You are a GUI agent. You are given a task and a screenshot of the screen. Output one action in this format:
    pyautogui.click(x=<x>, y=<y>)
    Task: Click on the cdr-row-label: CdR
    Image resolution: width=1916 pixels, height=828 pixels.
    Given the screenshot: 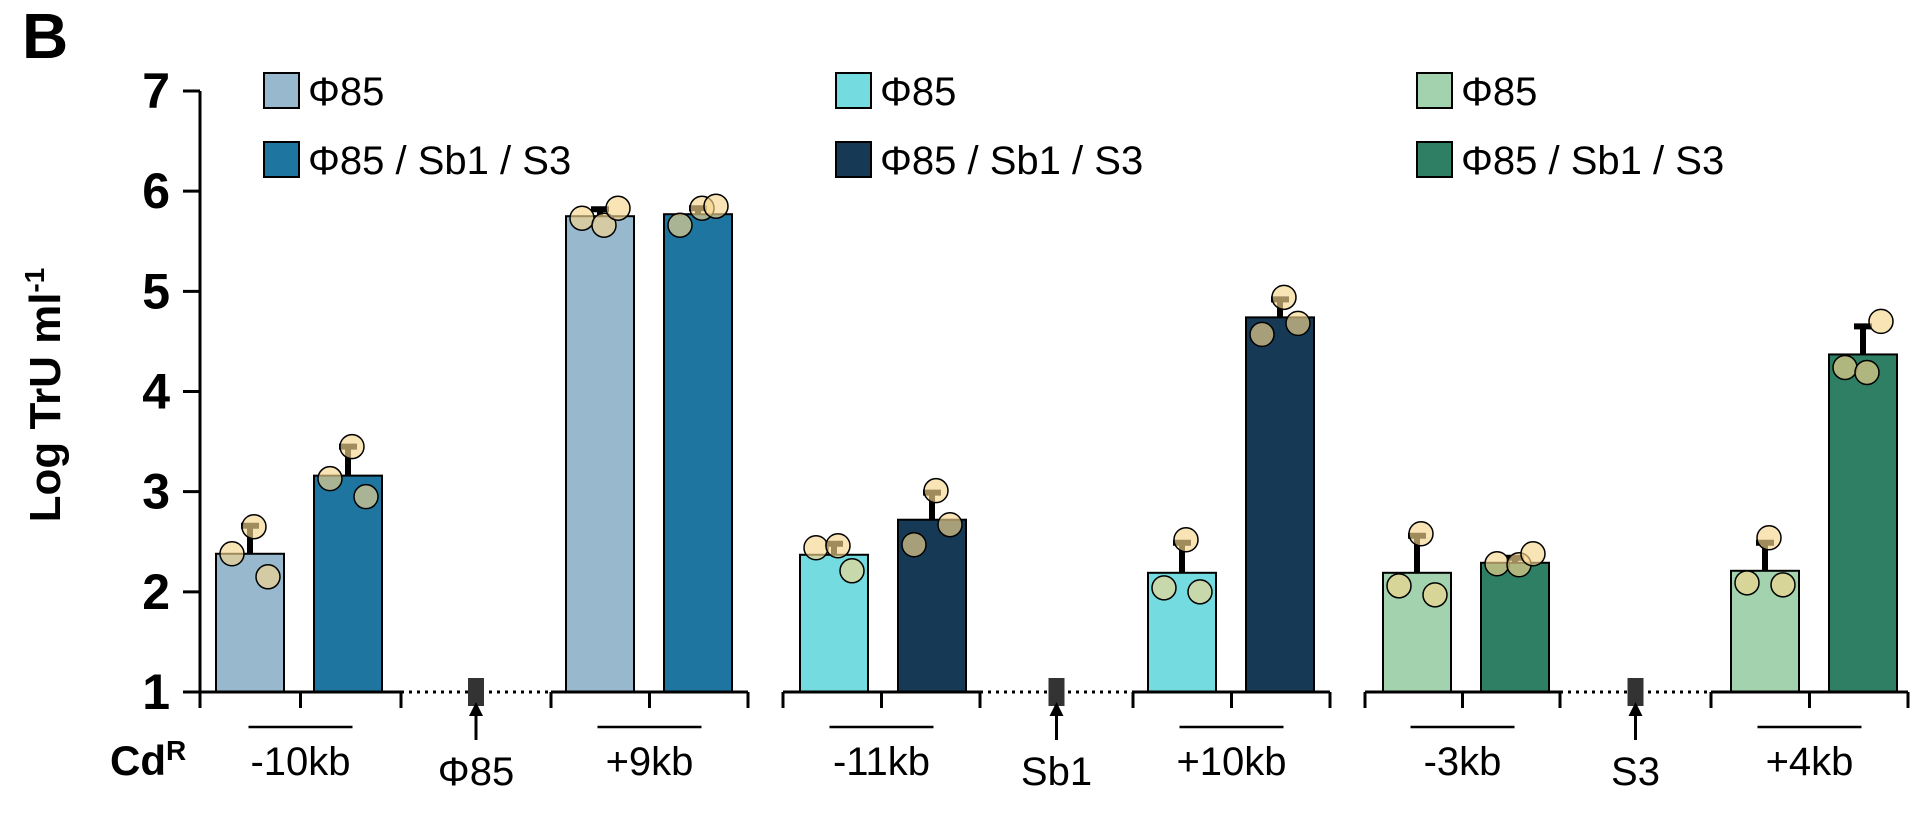 What is the action you would take?
    pyautogui.click(x=148, y=759)
    